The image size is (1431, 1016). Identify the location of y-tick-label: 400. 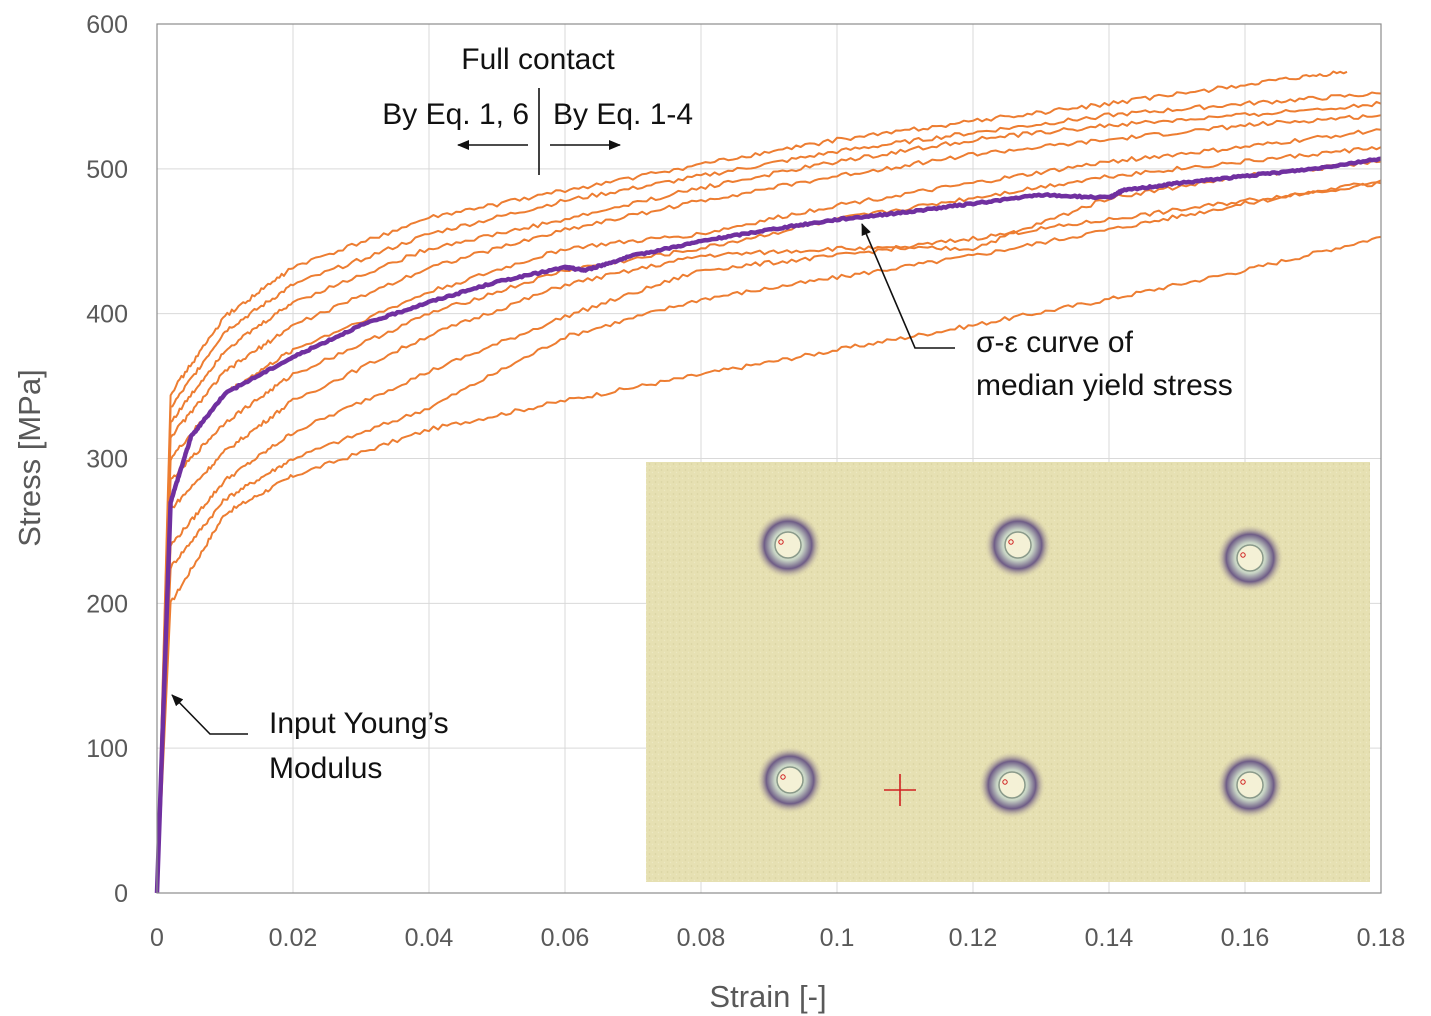
(107, 315).